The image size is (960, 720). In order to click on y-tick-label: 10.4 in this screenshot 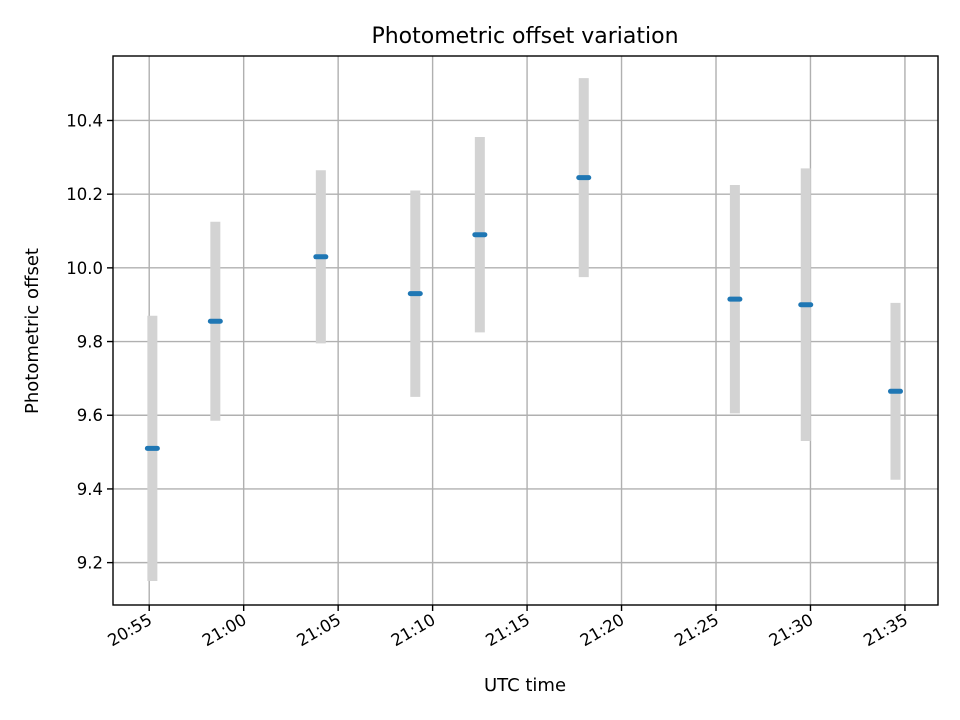, I will do `click(84, 120)`.